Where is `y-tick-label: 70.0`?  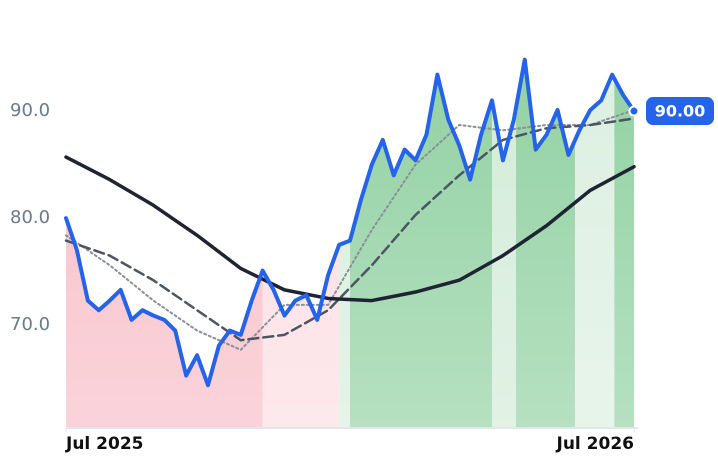 y-tick-label: 70.0 is located at coordinates (30, 324).